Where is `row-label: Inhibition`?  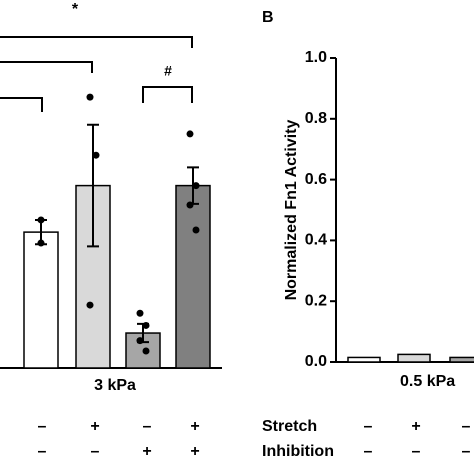
row-label: Inhibition is located at coordinates (298, 451).